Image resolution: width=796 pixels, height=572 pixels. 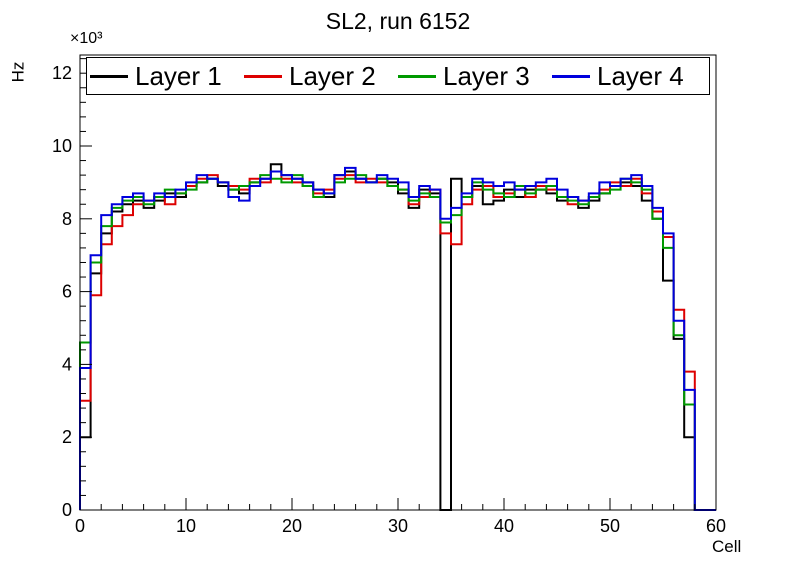 I want to click on x-axis-title: Cell, so click(x=727, y=546).